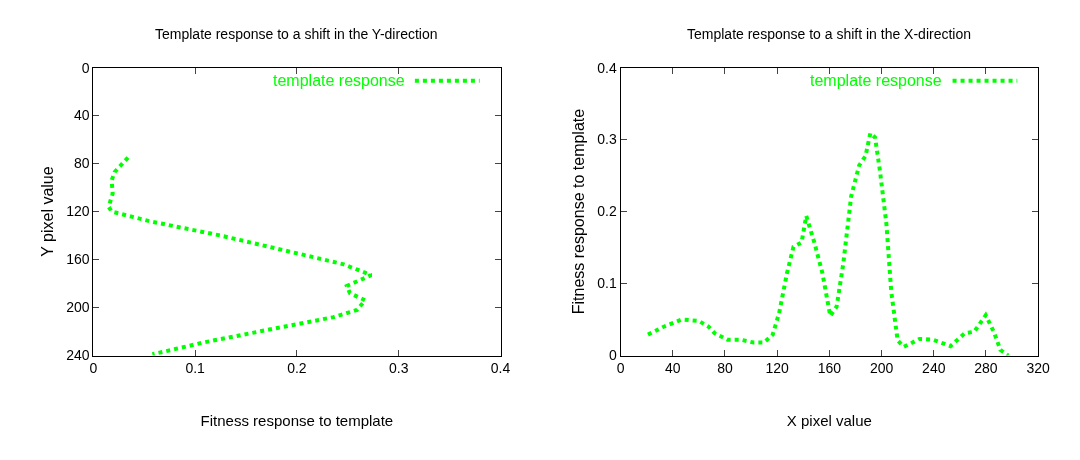 This screenshot has height=460, width=1080. What do you see at coordinates (296, 34) in the screenshot?
I see `chart-title: Template response to a shift in the Y-direction` at bounding box center [296, 34].